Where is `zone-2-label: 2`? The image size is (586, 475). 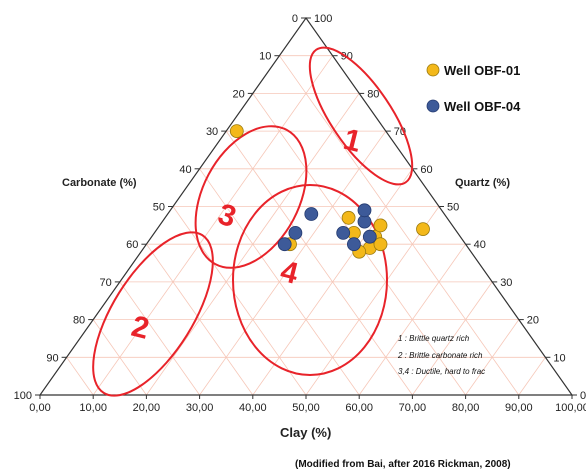
zone-2-label: 2 is located at coordinates (140, 328).